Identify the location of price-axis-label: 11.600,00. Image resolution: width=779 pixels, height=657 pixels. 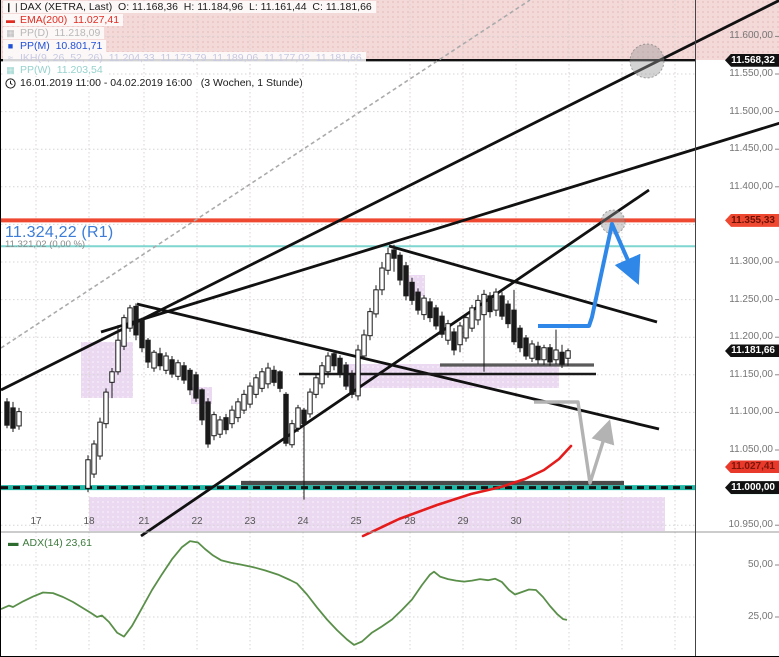
(751, 36).